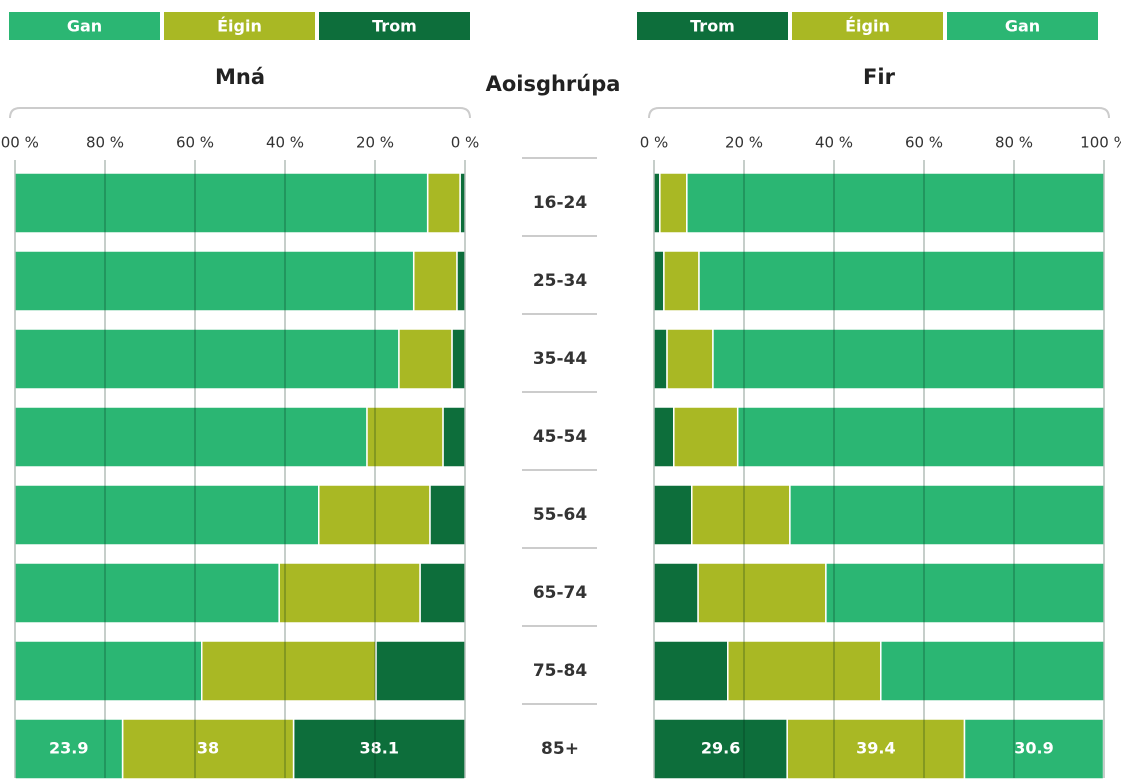  What do you see at coordinates (560, 281) in the screenshot?
I see `category-label: 25-34` at bounding box center [560, 281].